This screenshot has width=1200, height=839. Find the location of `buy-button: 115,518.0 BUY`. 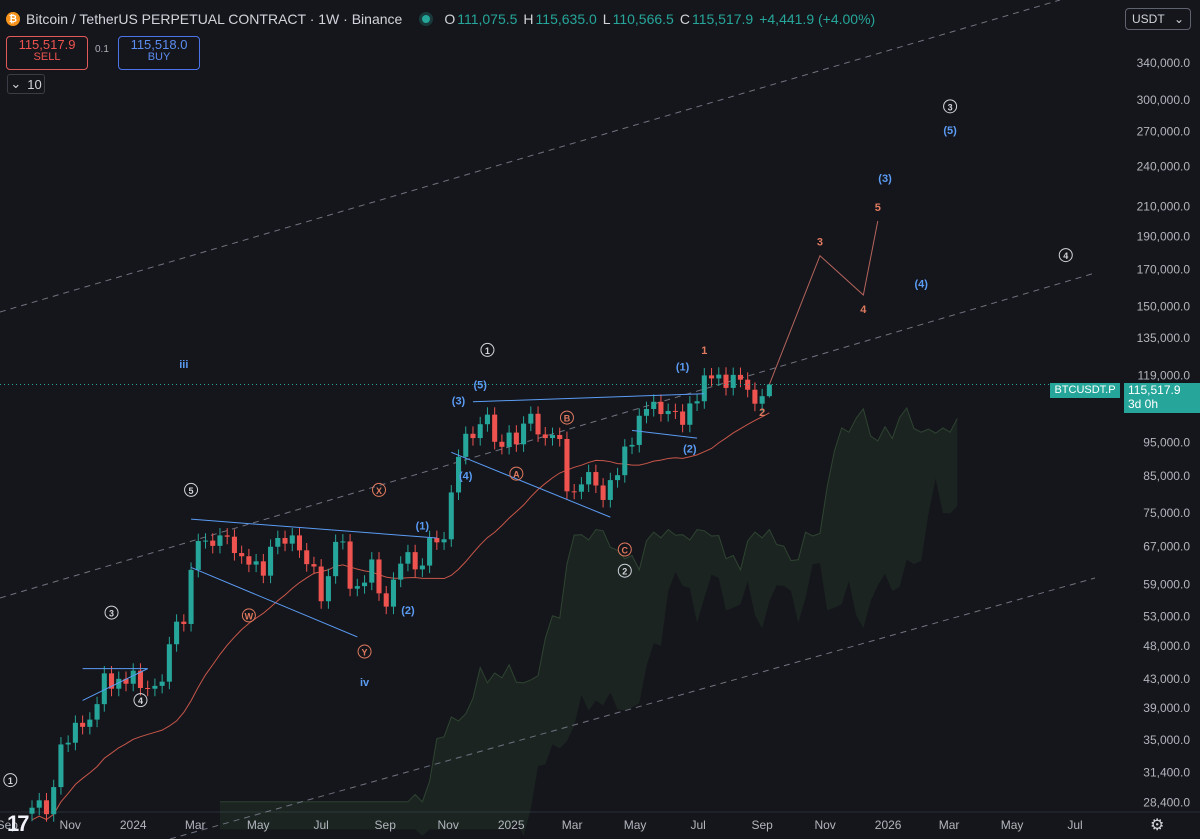

buy-button: 115,518.0 BUY is located at coordinates (159, 53).